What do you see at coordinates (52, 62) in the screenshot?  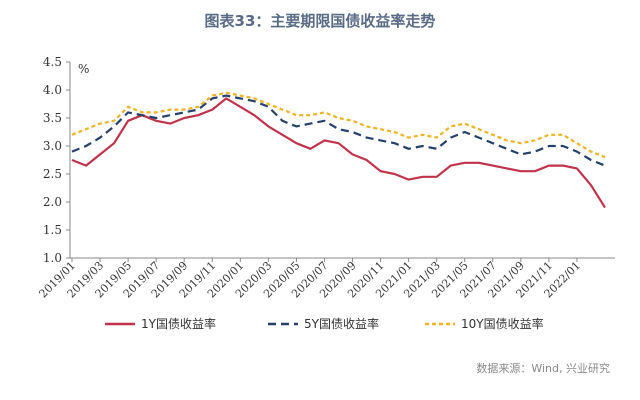 I see `y-tick-label: 4.5` at bounding box center [52, 62].